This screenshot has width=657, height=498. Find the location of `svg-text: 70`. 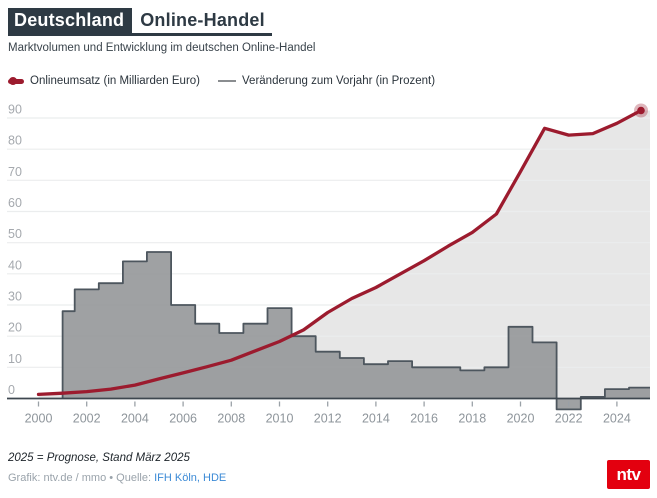

svg-text: 70 is located at coordinates (15, 172).